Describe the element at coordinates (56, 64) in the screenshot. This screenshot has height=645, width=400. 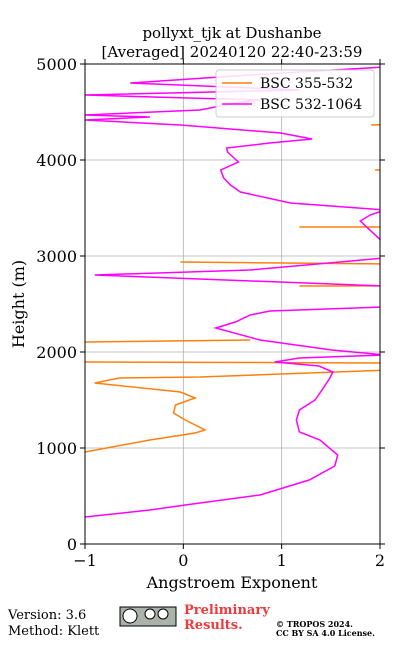
I see `y-tick-label: 5000` at that location.